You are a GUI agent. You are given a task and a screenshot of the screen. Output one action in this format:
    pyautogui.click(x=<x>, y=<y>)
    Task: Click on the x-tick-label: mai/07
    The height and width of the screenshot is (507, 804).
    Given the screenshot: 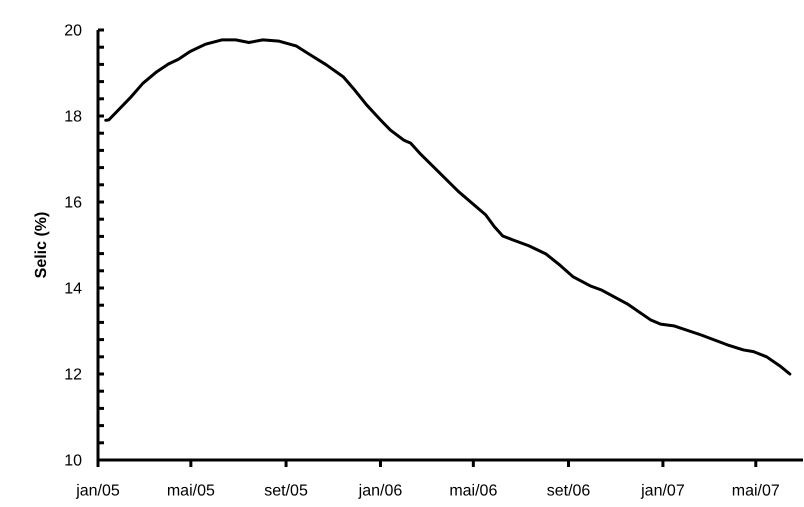 What is the action you would take?
    pyautogui.click(x=756, y=491)
    